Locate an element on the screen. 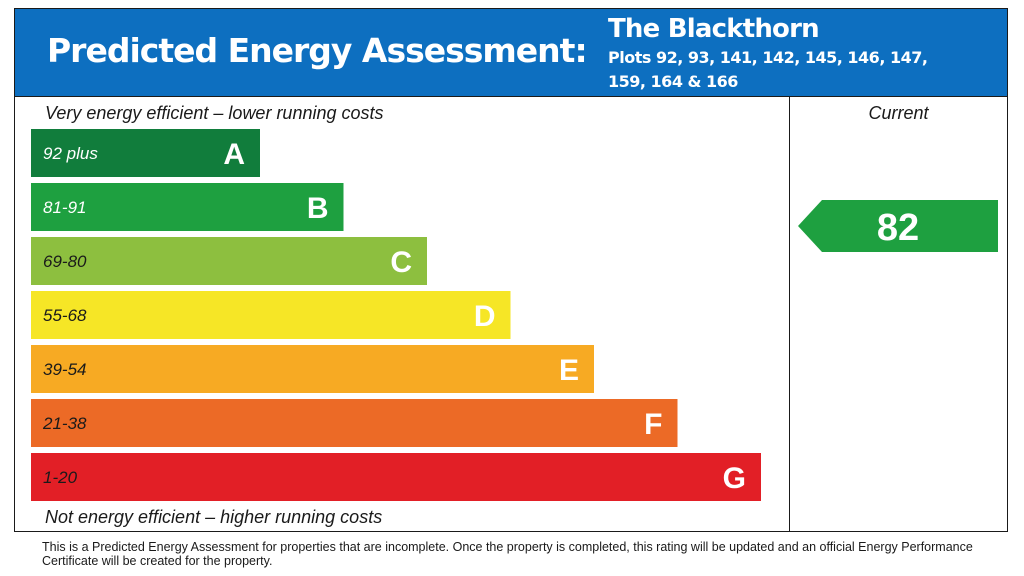 This screenshot has width=1024, height=576. band-letter-a: A is located at coordinates (234, 154).